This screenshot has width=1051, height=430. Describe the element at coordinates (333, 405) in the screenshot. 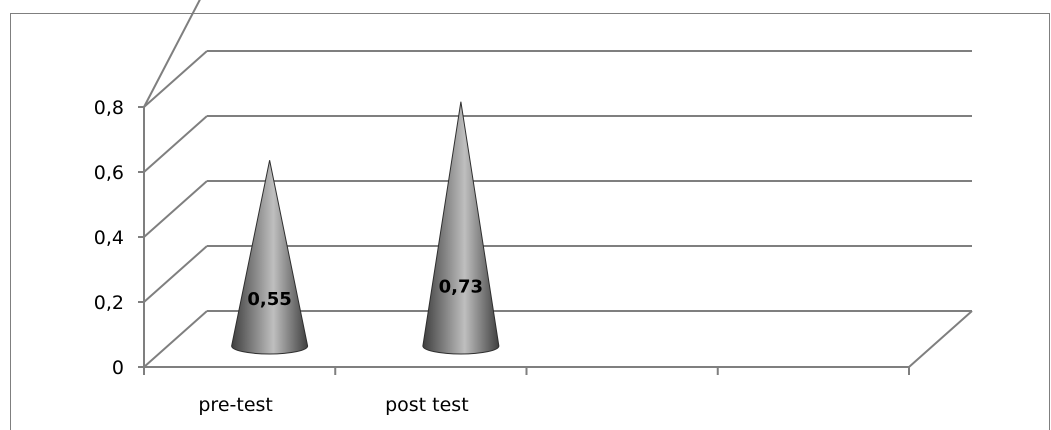

I see `category-axis-labels: pre-test post test` at that location.